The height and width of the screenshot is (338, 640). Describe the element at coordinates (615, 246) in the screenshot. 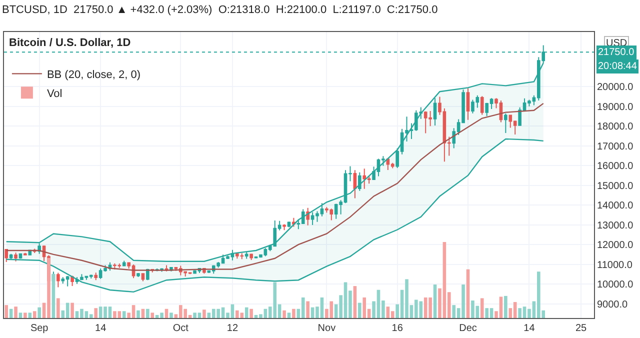

I see `y-tick-label: 12000.0` at that location.